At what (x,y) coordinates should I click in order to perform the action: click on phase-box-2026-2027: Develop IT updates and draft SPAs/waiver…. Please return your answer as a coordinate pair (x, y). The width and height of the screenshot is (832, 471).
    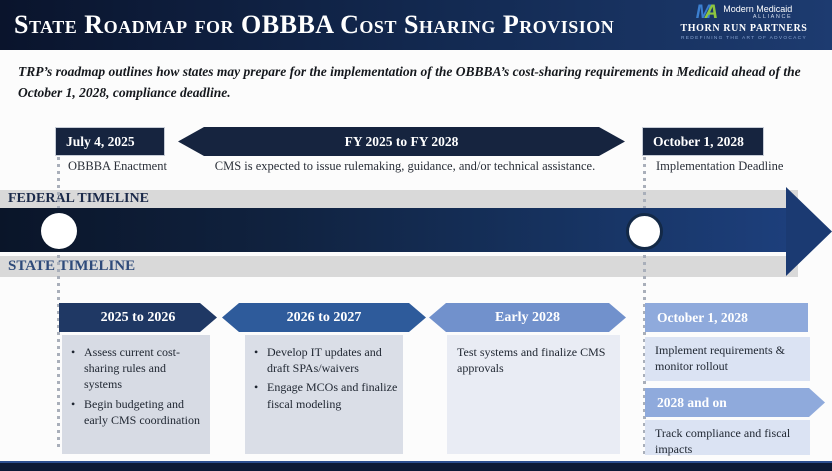
    Looking at the image, I should click on (324, 394).